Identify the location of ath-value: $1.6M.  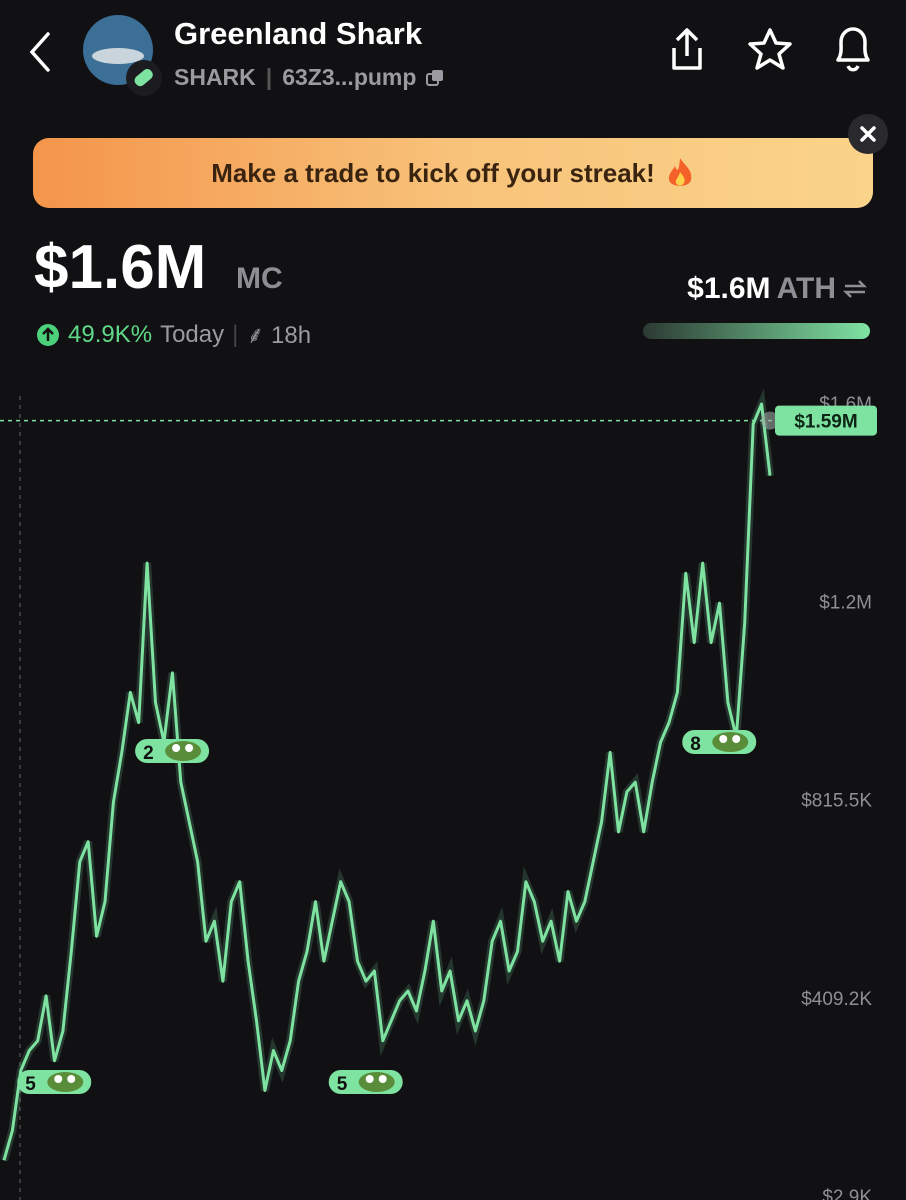
(729, 288).